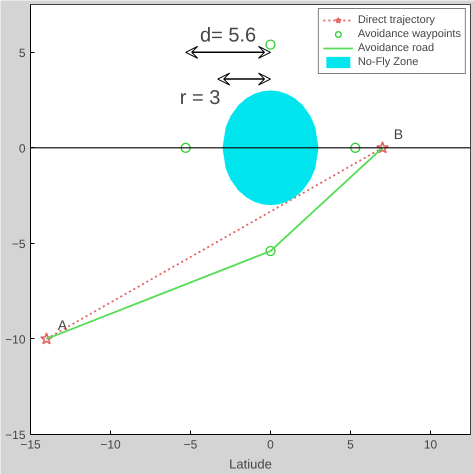 The width and height of the screenshot is (474, 474). Describe the element at coordinates (396, 48) in the screenshot. I see `legend-label: Avoidance road` at that location.